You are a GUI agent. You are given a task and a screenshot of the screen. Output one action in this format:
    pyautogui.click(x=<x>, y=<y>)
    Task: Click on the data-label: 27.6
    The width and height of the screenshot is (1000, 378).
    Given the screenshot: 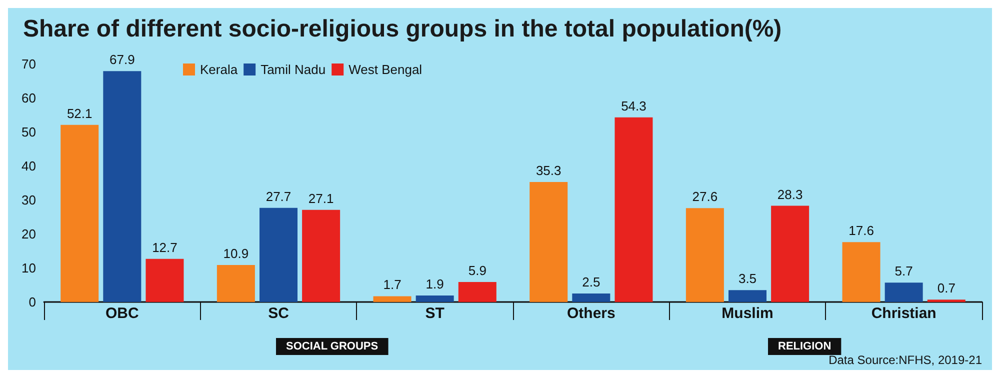 What is the action you would take?
    pyautogui.click(x=705, y=196)
    